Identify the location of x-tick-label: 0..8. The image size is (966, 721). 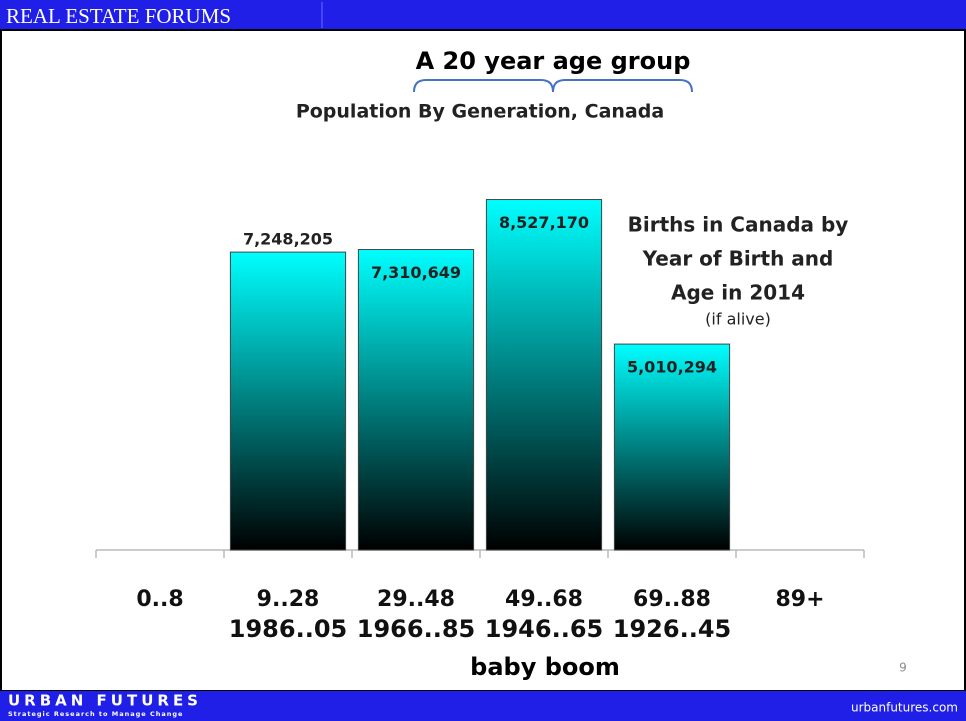
(159, 599).